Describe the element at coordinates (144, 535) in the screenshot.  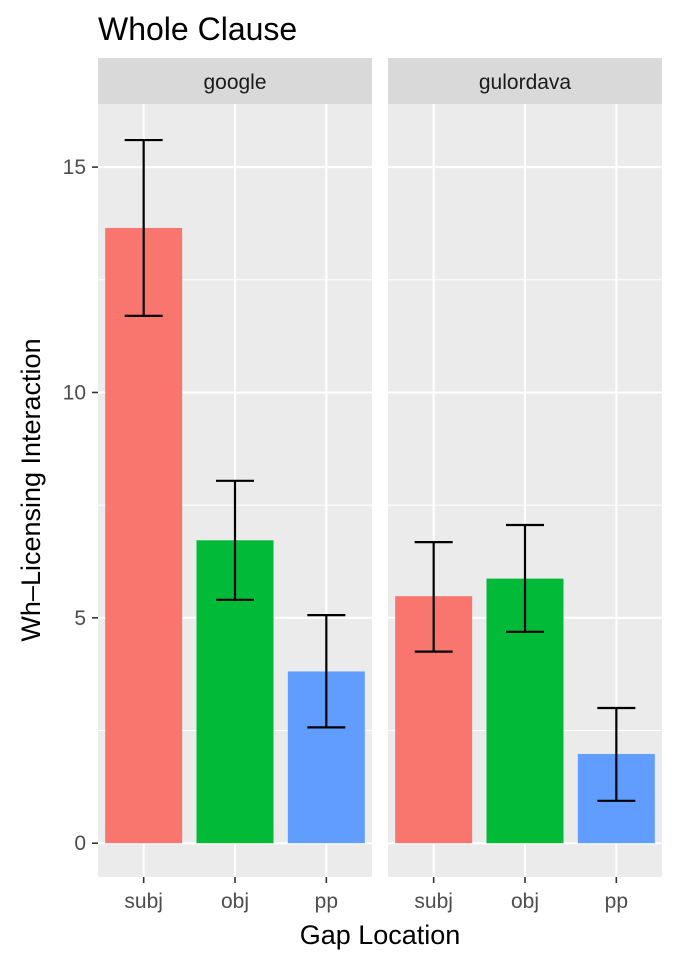
I see `bar-subj` at that location.